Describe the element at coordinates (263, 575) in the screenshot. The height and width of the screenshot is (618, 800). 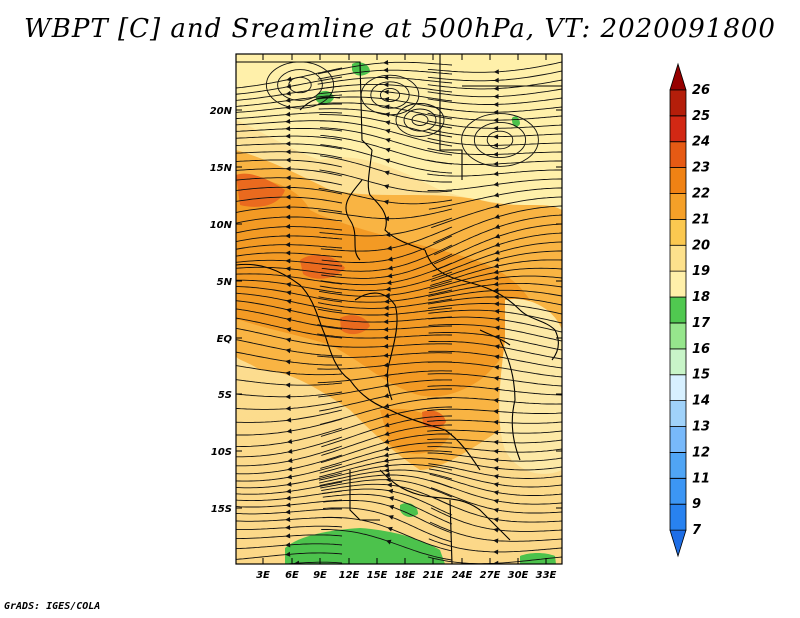
I see `lon-label: 3E` at that location.